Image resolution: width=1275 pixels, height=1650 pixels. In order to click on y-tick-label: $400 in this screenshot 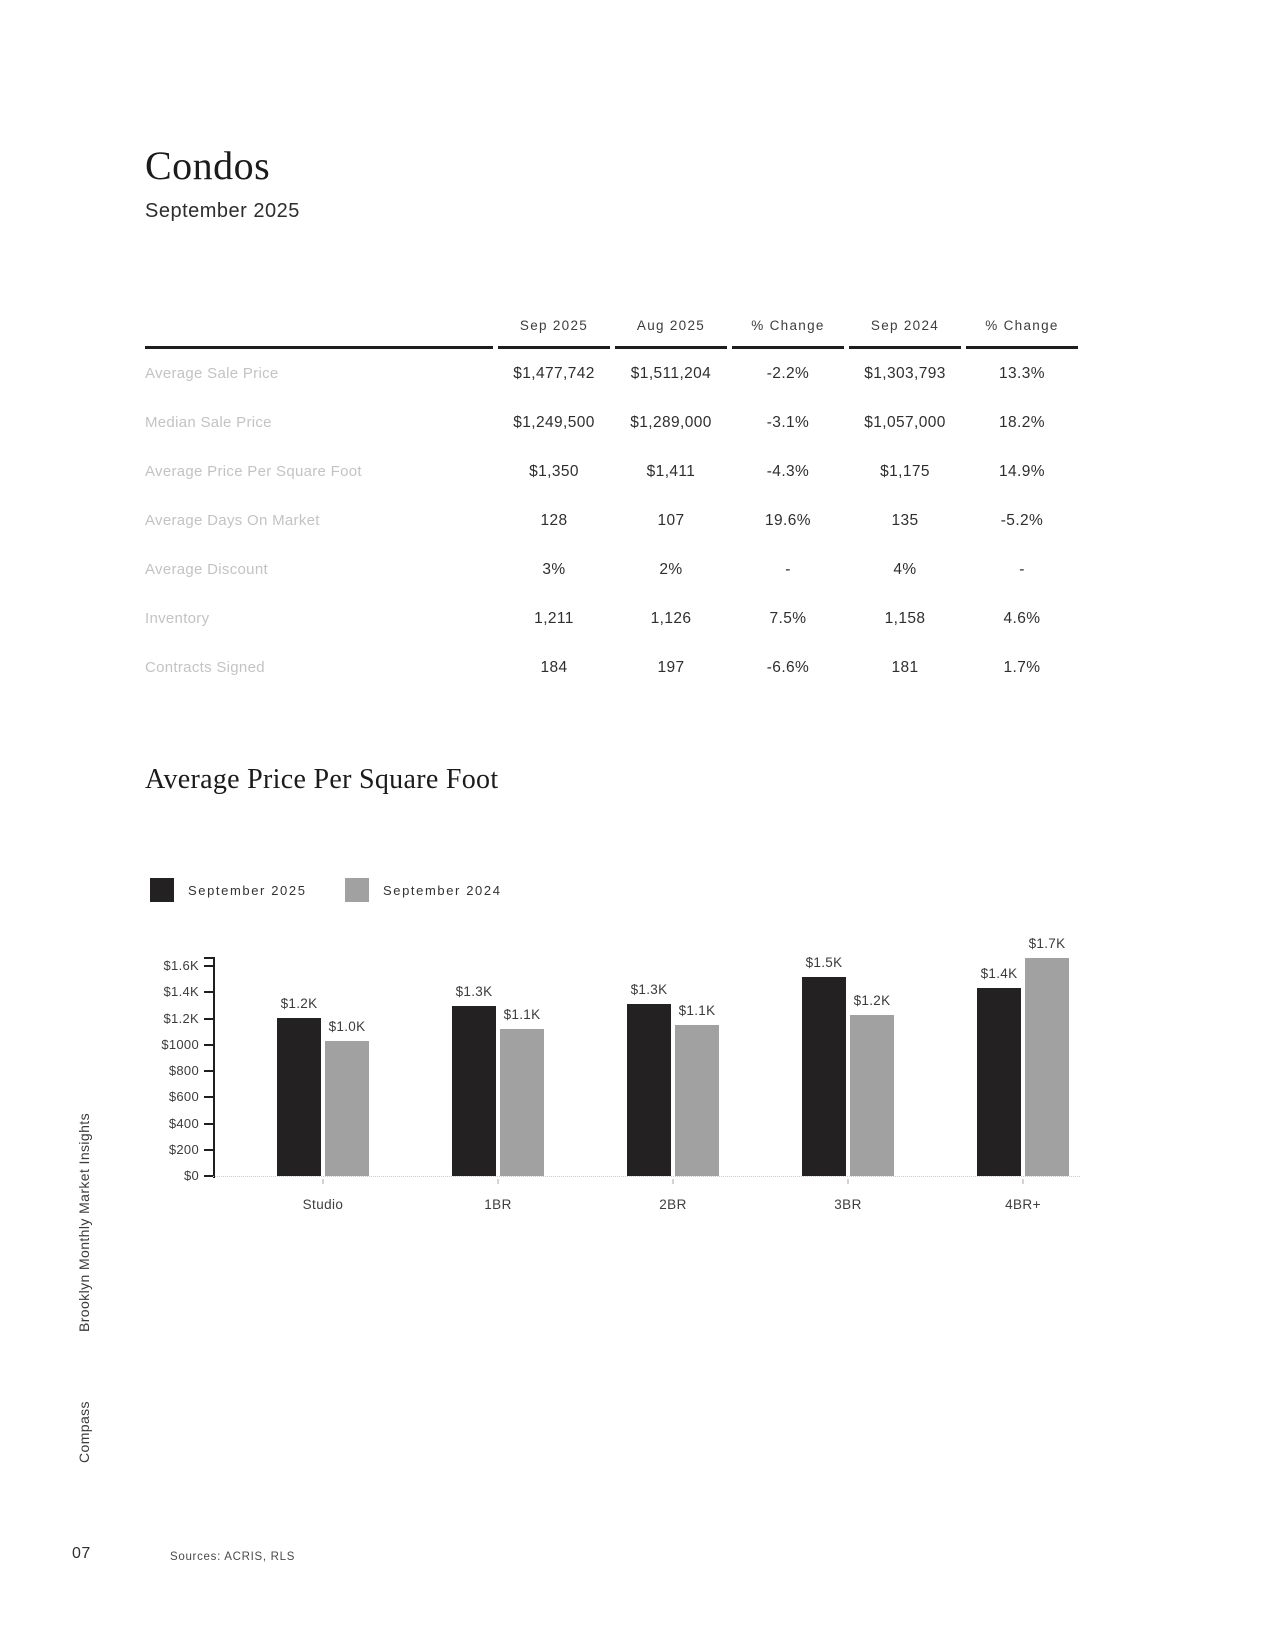, I will do `click(183, 1123)`.